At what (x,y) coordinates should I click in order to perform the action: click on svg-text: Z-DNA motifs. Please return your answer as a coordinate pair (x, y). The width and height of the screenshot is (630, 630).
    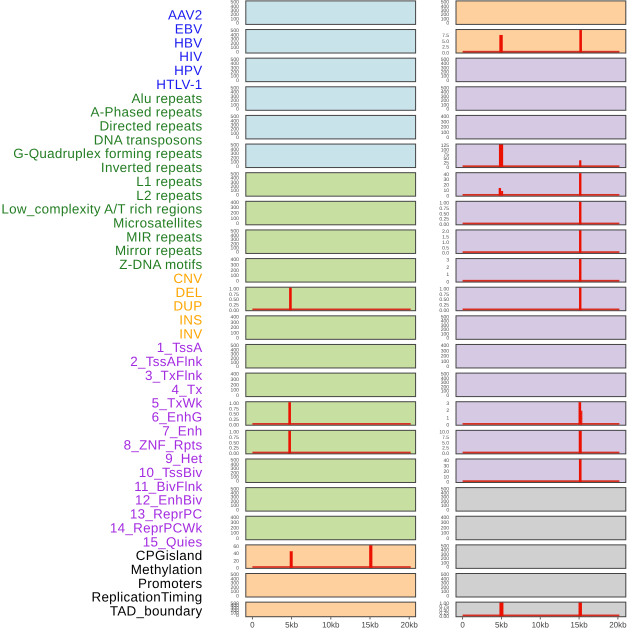
    Looking at the image, I should click on (160, 264).